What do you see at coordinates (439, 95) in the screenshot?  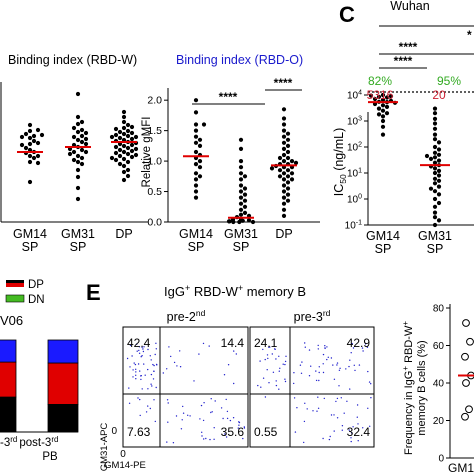 I see `median-label: 20` at bounding box center [439, 95].